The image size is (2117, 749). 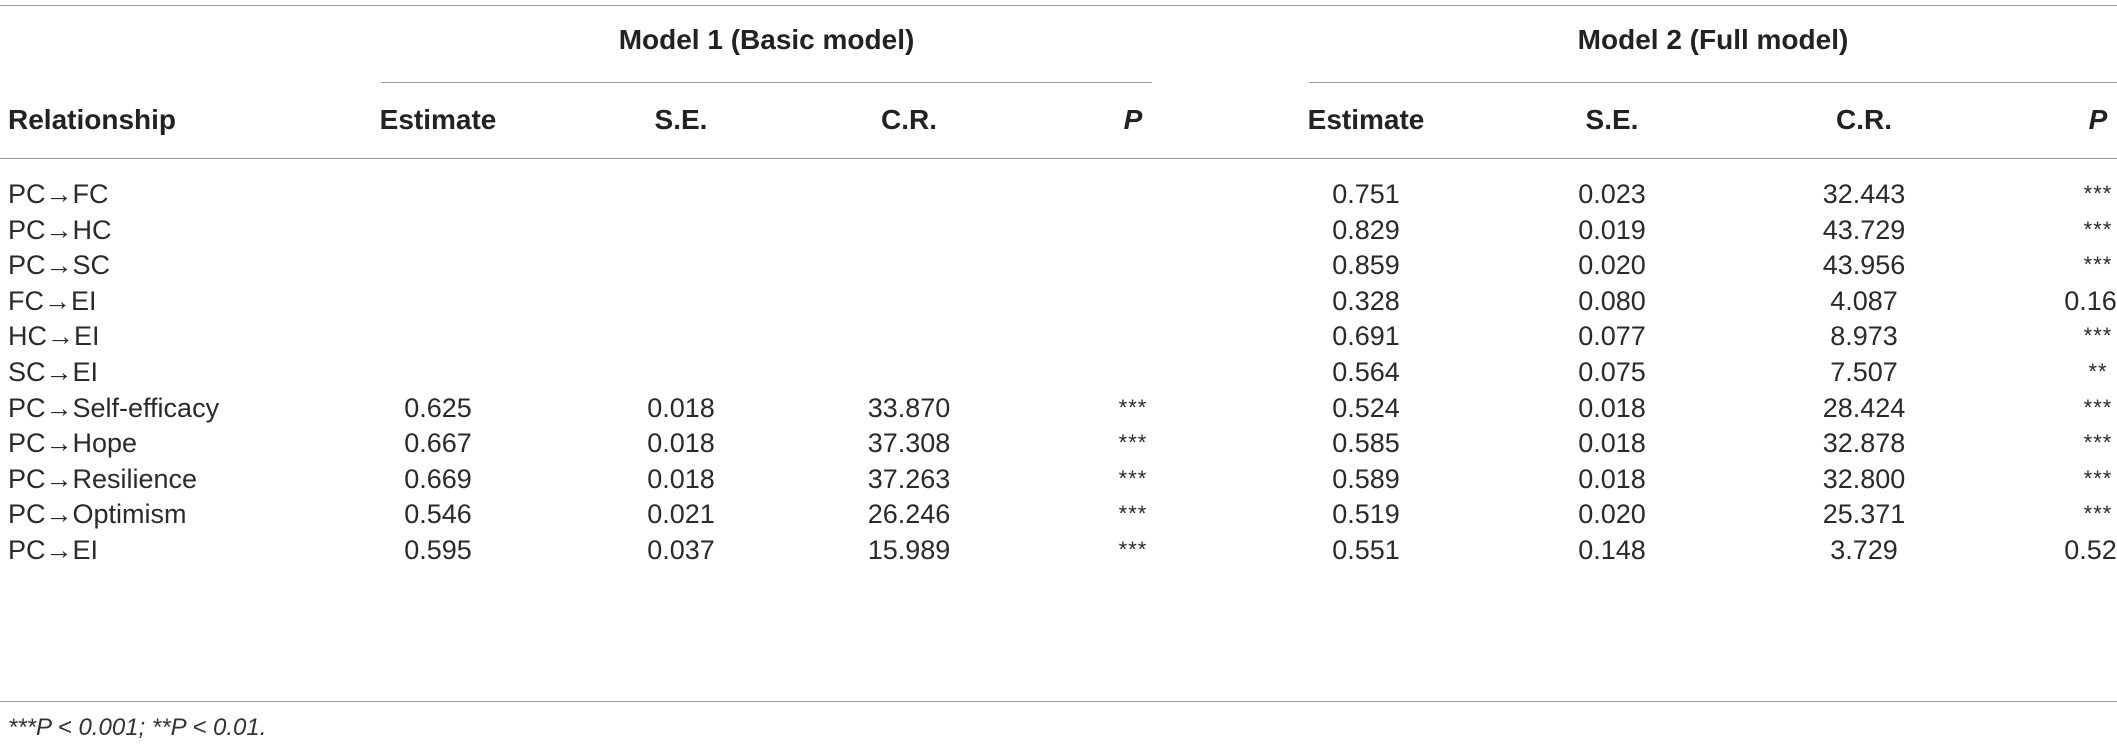 I want to click on cell-m1-estimate: 0.625, so click(x=438, y=407).